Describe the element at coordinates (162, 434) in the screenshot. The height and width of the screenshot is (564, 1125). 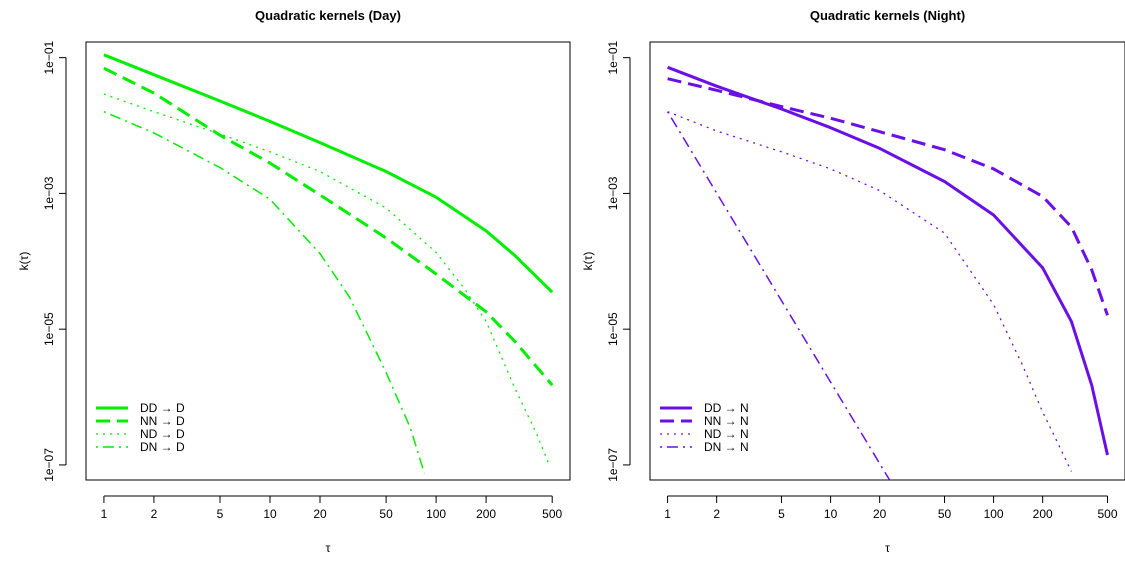
I see `legend-entry-label: ND → D` at that location.